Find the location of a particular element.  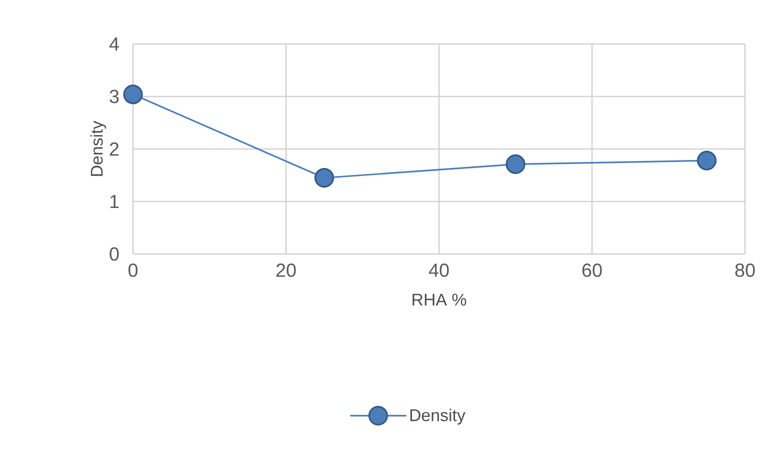

y-tick-label: 1 is located at coordinates (114, 201).